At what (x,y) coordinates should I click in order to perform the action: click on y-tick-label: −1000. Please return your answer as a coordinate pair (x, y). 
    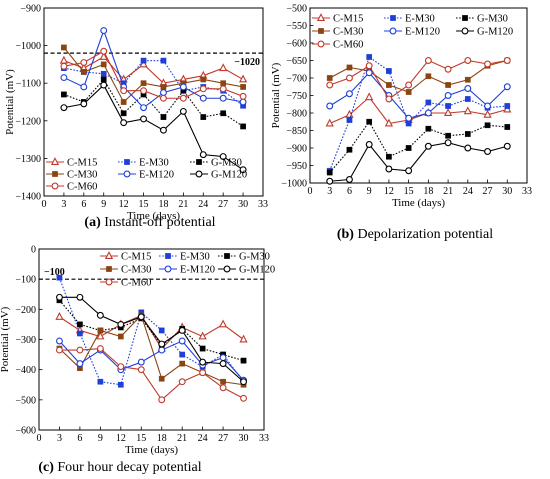
    Looking at the image, I should click on (294, 184).